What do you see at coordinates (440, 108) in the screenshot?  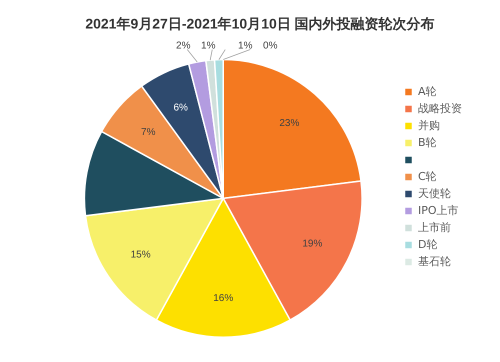 I see `legend-label: 战略投资` at bounding box center [440, 108].